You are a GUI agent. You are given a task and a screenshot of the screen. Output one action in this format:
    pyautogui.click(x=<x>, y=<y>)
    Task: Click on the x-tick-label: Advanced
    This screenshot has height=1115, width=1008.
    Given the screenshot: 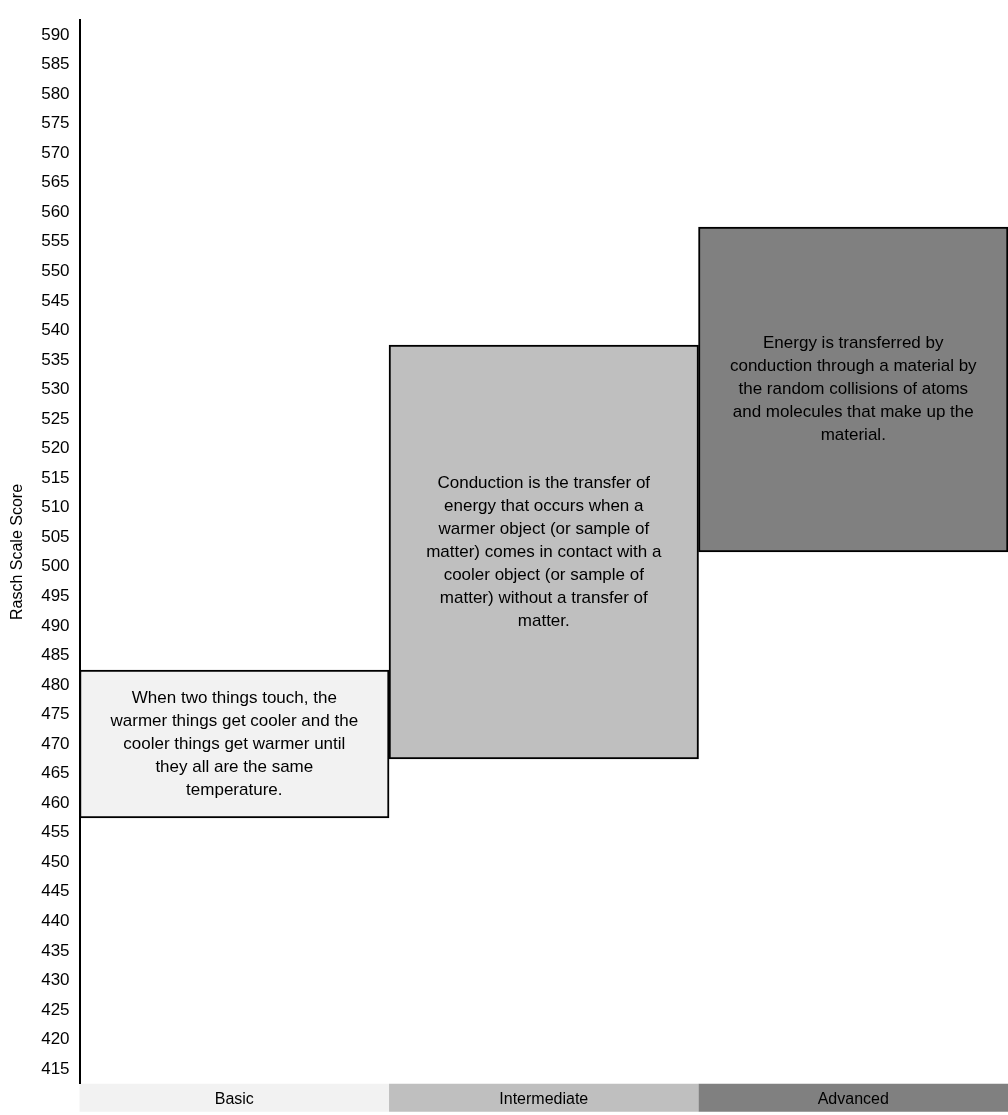 What is the action you would take?
    pyautogui.click(x=853, y=1098)
    